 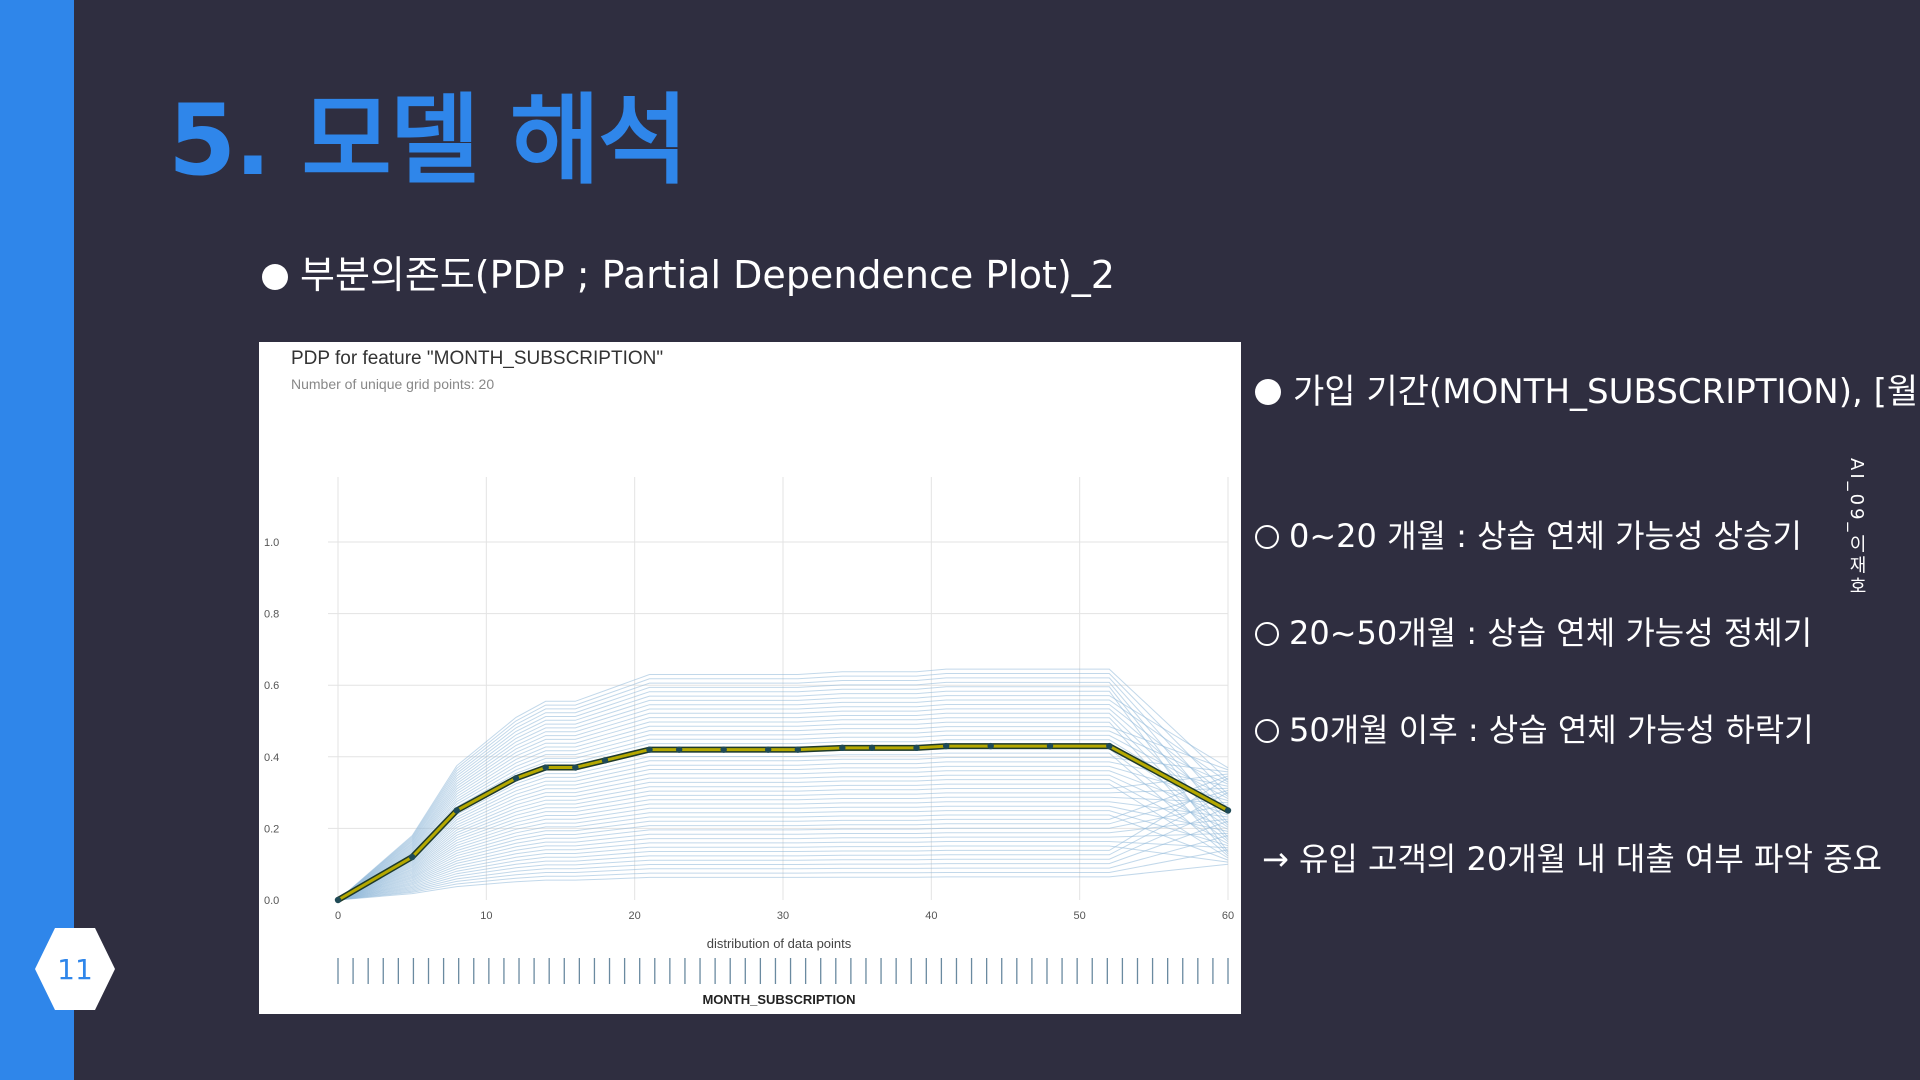 What do you see at coordinates (931, 916) in the screenshot?
I see `x-tick-label: 40` at bounding box center [931, 916].